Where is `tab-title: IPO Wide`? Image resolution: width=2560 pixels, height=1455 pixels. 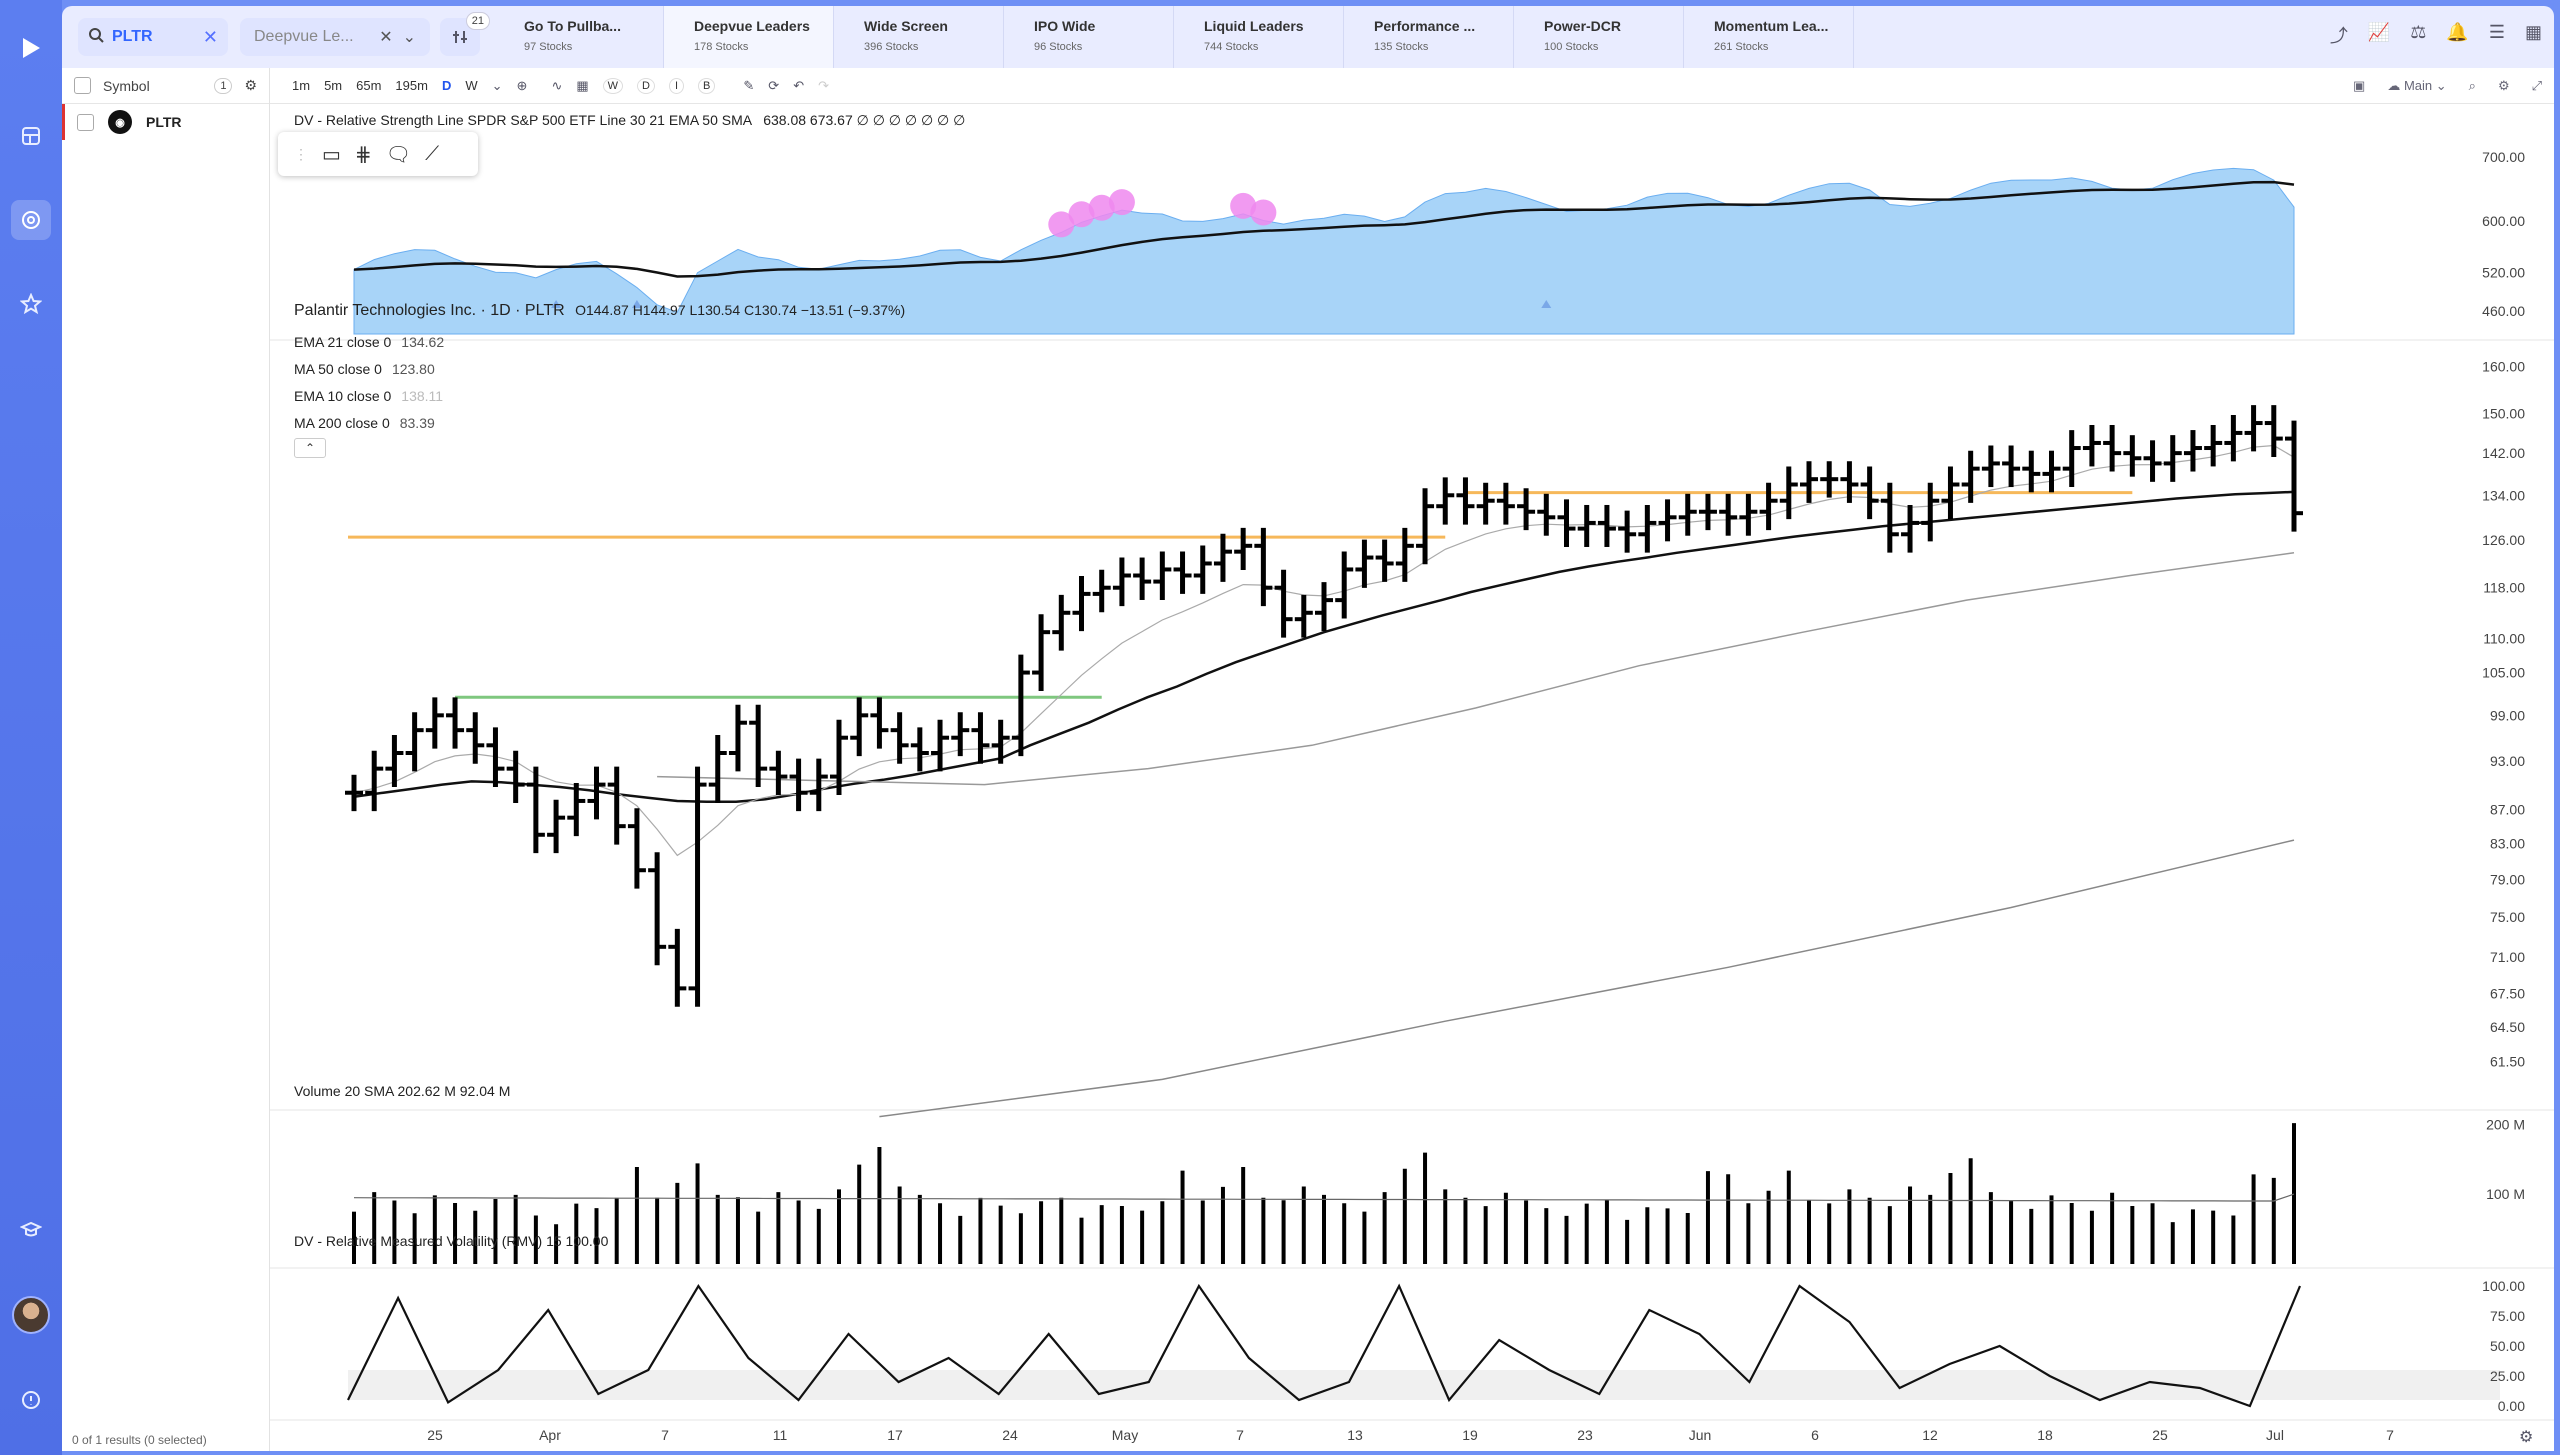
tab-title: IPO Wide is located at coordinates (1065, 26).